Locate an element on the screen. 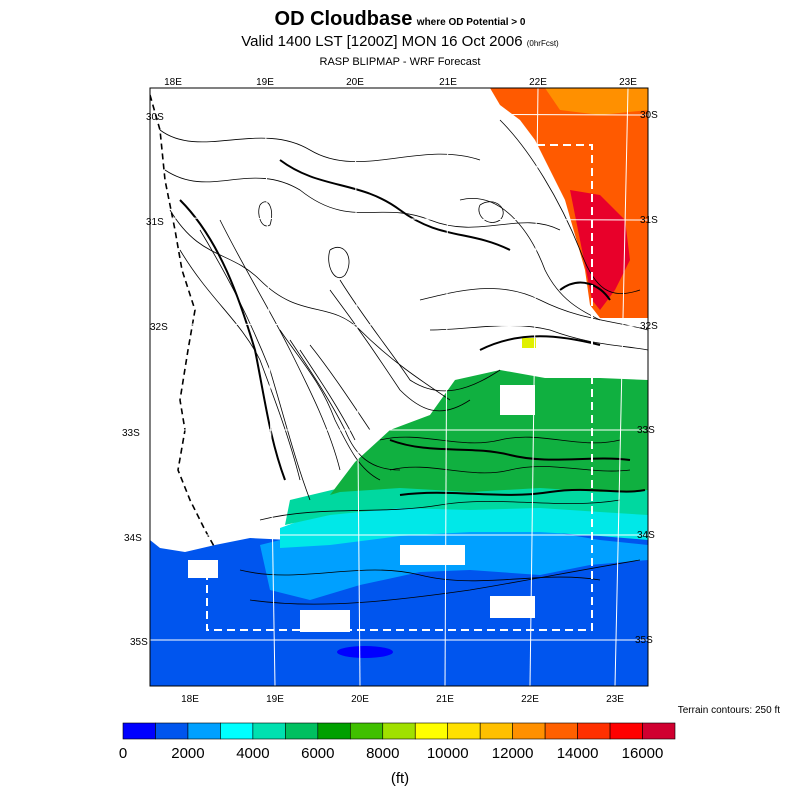  colorbar-tick-label: 16000 is located at coordinates (642, 753).